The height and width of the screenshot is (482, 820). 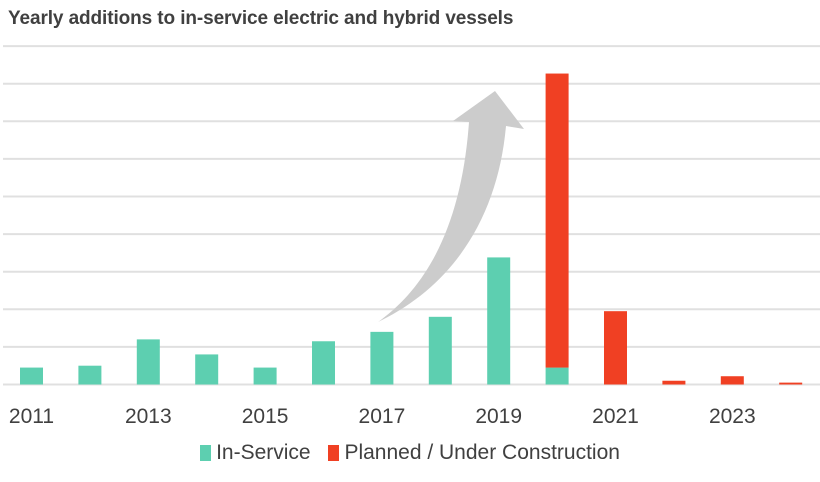 I want to click on bar-planned-2024, so click(x=791, y=383).